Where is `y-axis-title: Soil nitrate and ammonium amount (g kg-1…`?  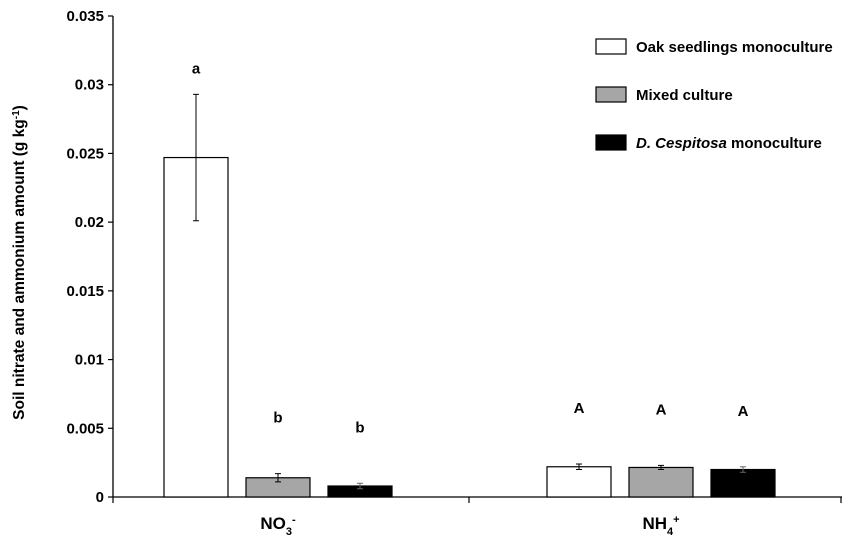
y-axis-title: Soil nitrate and ammonium amount (g kg-1… is located at coordinates (20, 262).